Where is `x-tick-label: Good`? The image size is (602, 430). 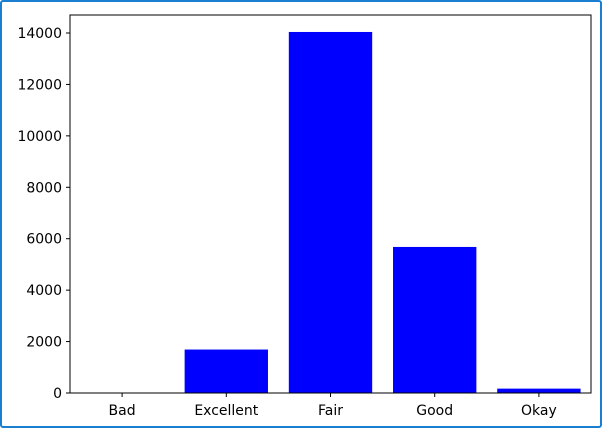 x-tick-label: Good is located at coordinates (434, 411).